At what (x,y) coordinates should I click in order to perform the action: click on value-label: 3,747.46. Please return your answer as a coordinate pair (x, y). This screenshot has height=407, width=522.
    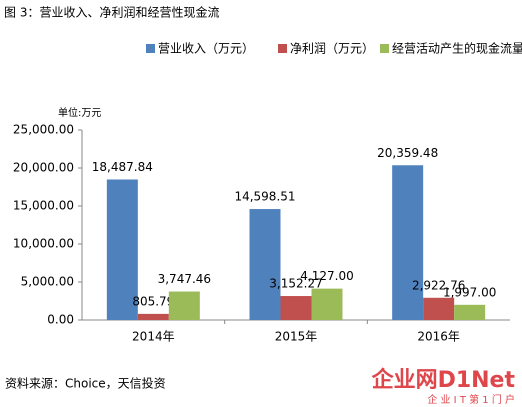
    Looking at the image, I should click on (184, 279).